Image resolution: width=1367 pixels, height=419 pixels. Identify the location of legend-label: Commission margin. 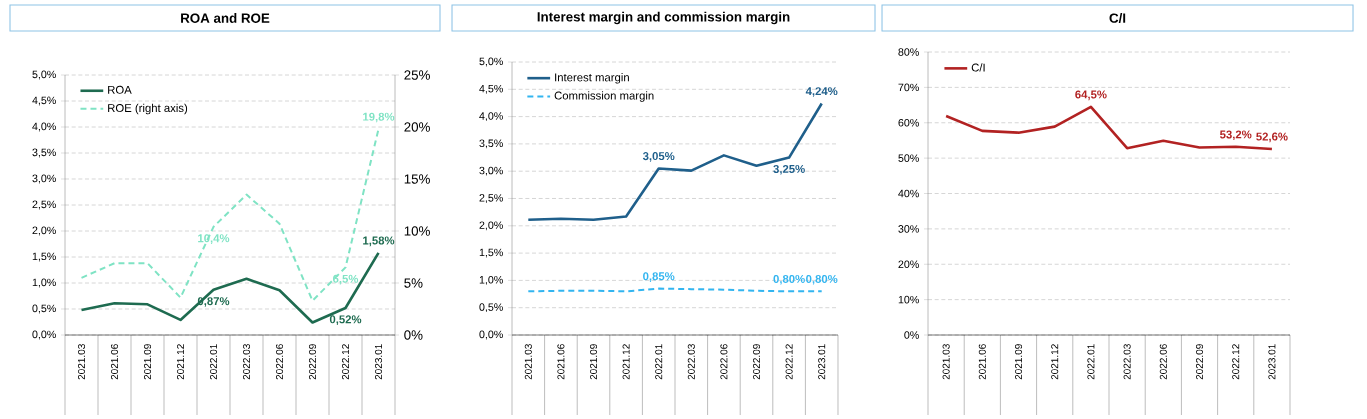
(604, 96).